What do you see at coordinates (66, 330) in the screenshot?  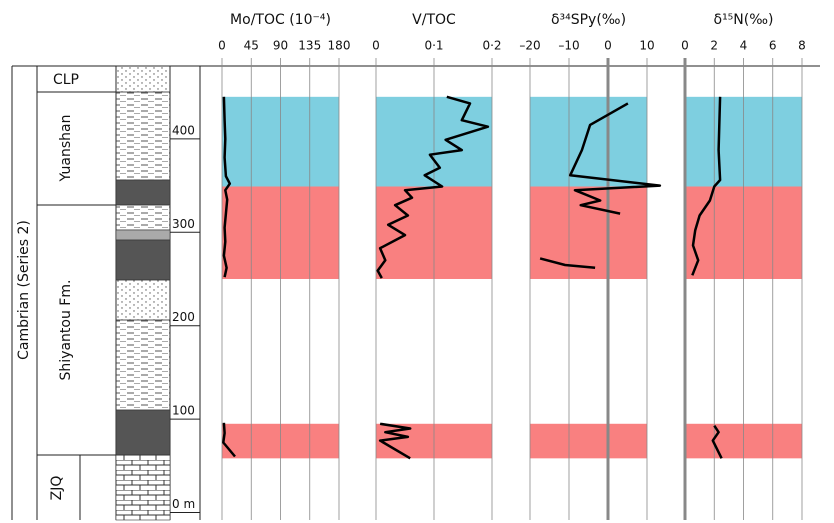 I see `formation-label: Shiyantou Fm.` at bounding box center [66, 330].